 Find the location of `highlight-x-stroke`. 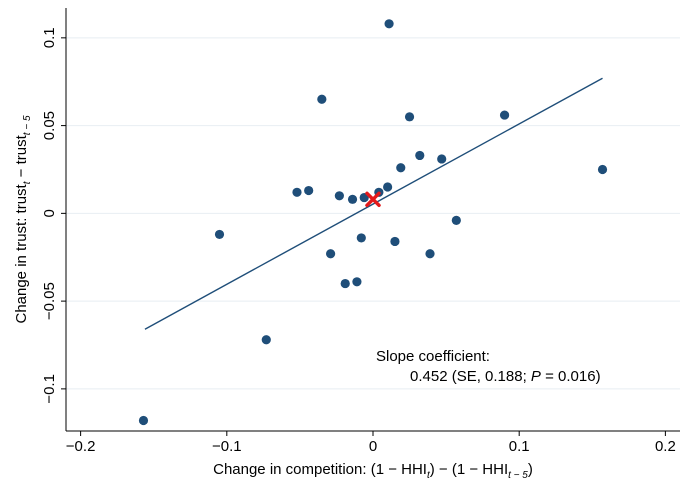

highlight-x-stroke is located at coordinates (373, 199).